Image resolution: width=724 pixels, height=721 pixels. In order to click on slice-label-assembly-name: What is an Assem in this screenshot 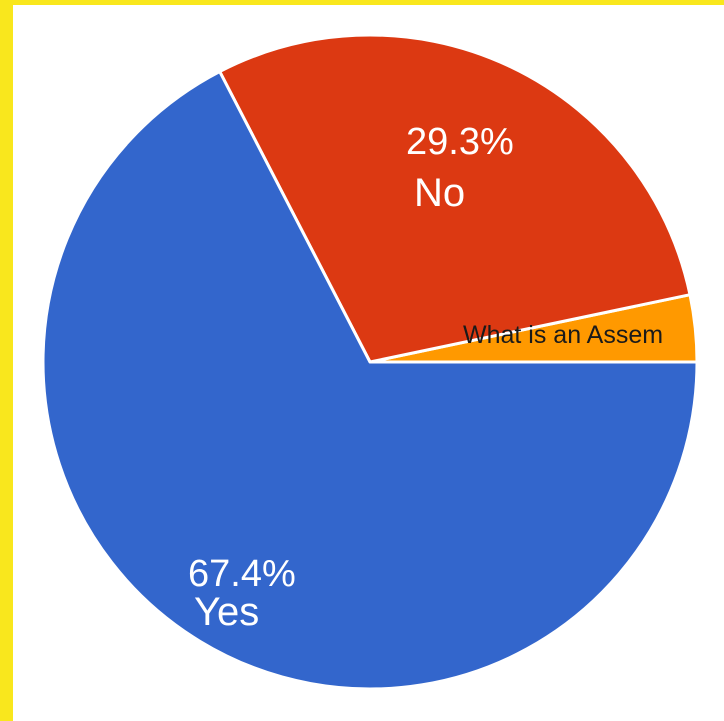, I will do `click(563, 335)`.